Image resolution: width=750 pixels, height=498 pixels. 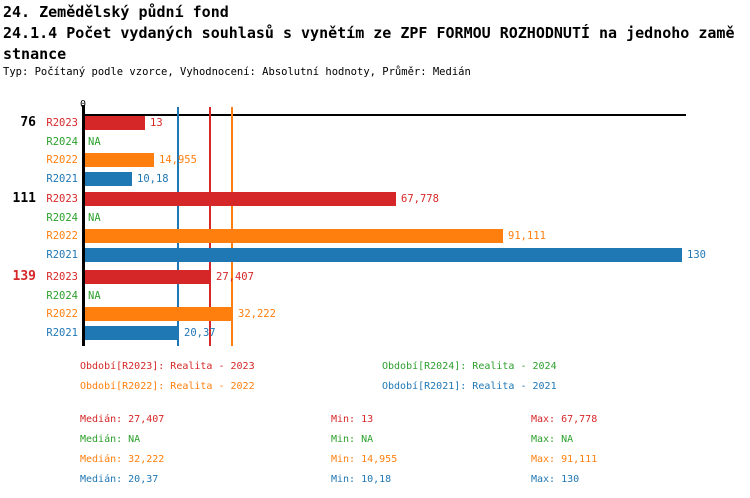 I want to click on stat-r2021-max: Max: 130, so click(x=555, y=479).